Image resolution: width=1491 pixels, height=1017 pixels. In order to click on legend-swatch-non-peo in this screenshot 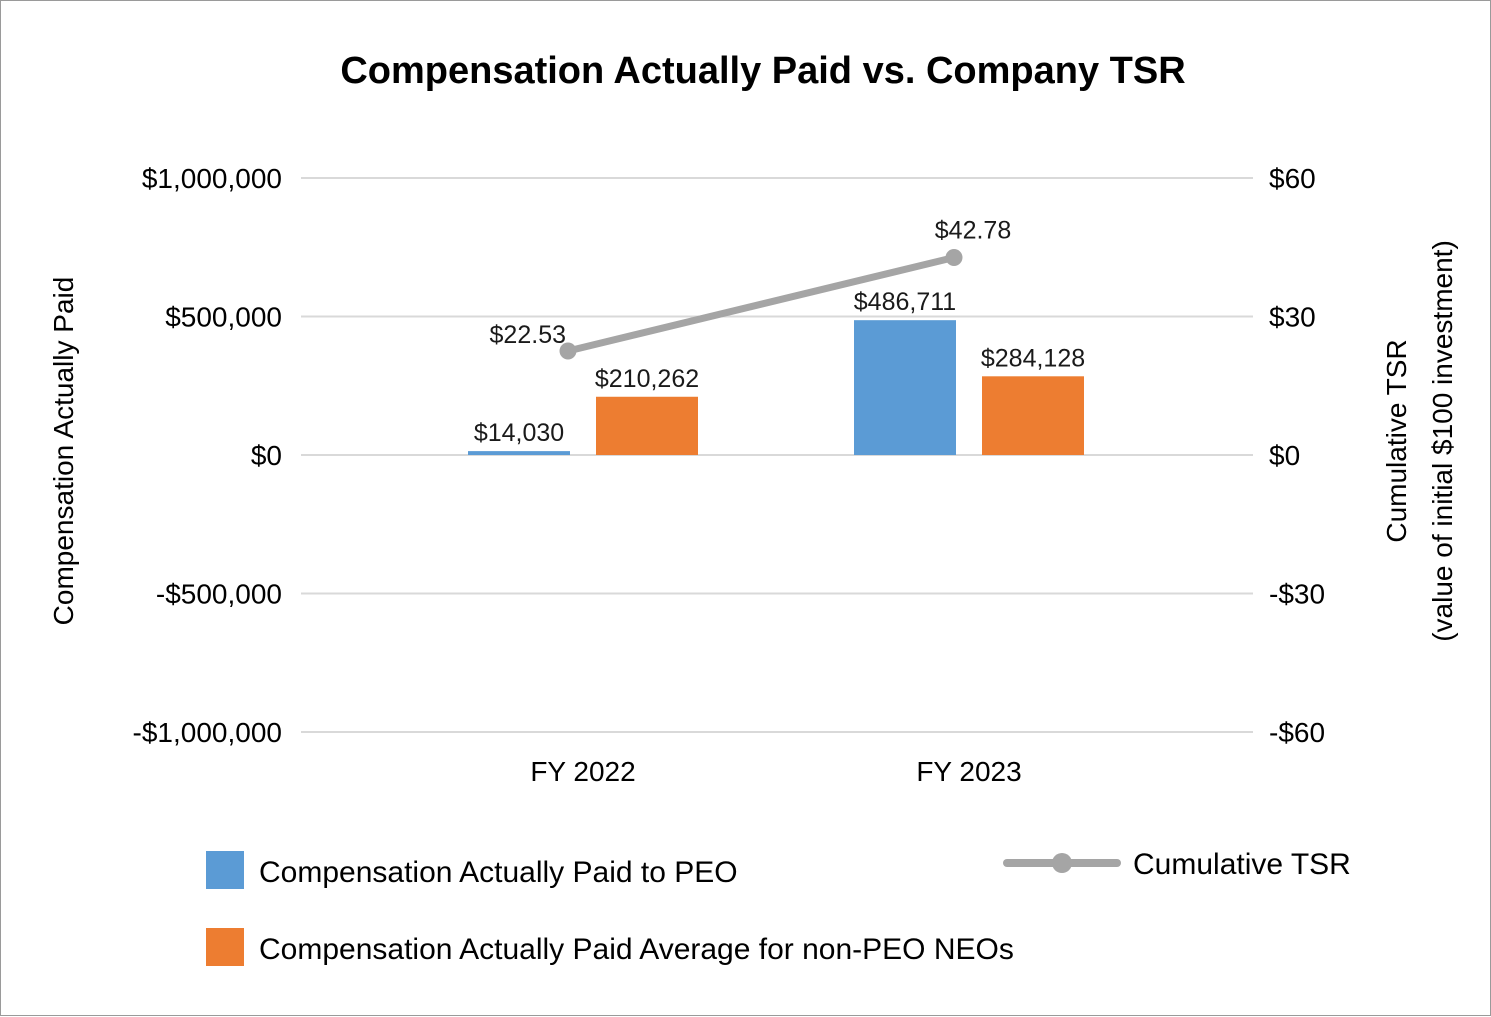, I will do `click(225, 947)`.